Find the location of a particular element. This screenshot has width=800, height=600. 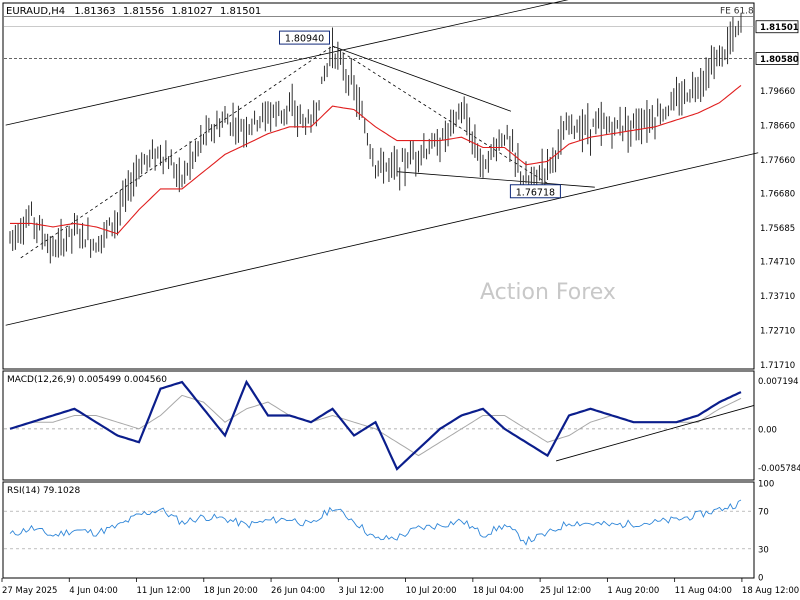

rsi-axis-tick: 70 is located at coordinates (763, 513).